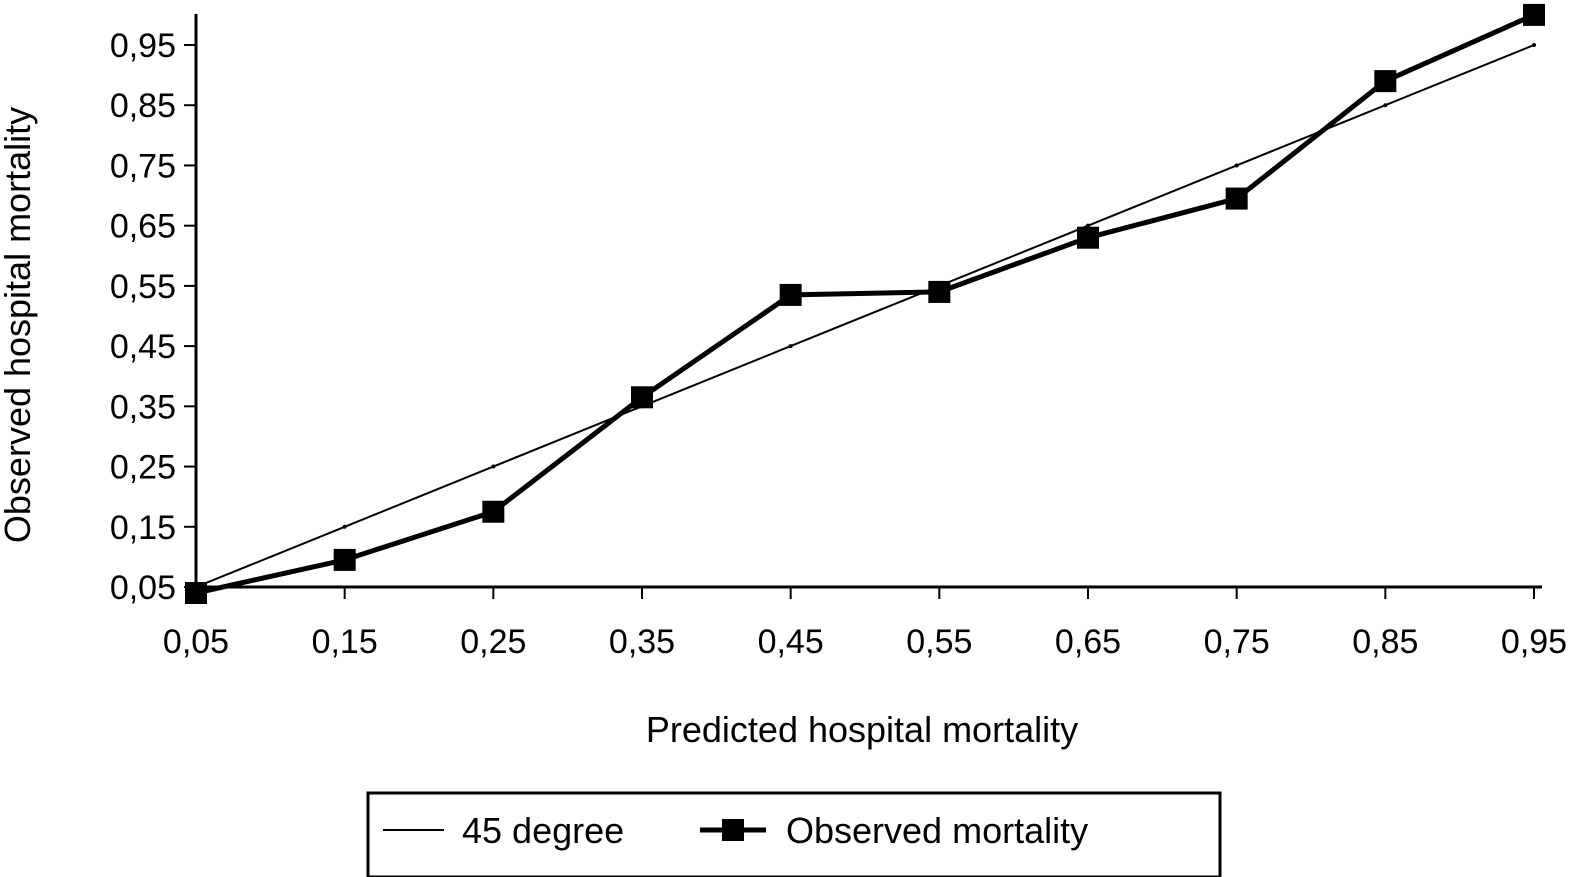 This screenshot has width=1589, height=877. Describe the element at coordinates (143, 528) in the screenshot. I see `y-tick-label: 0,15` at that location.